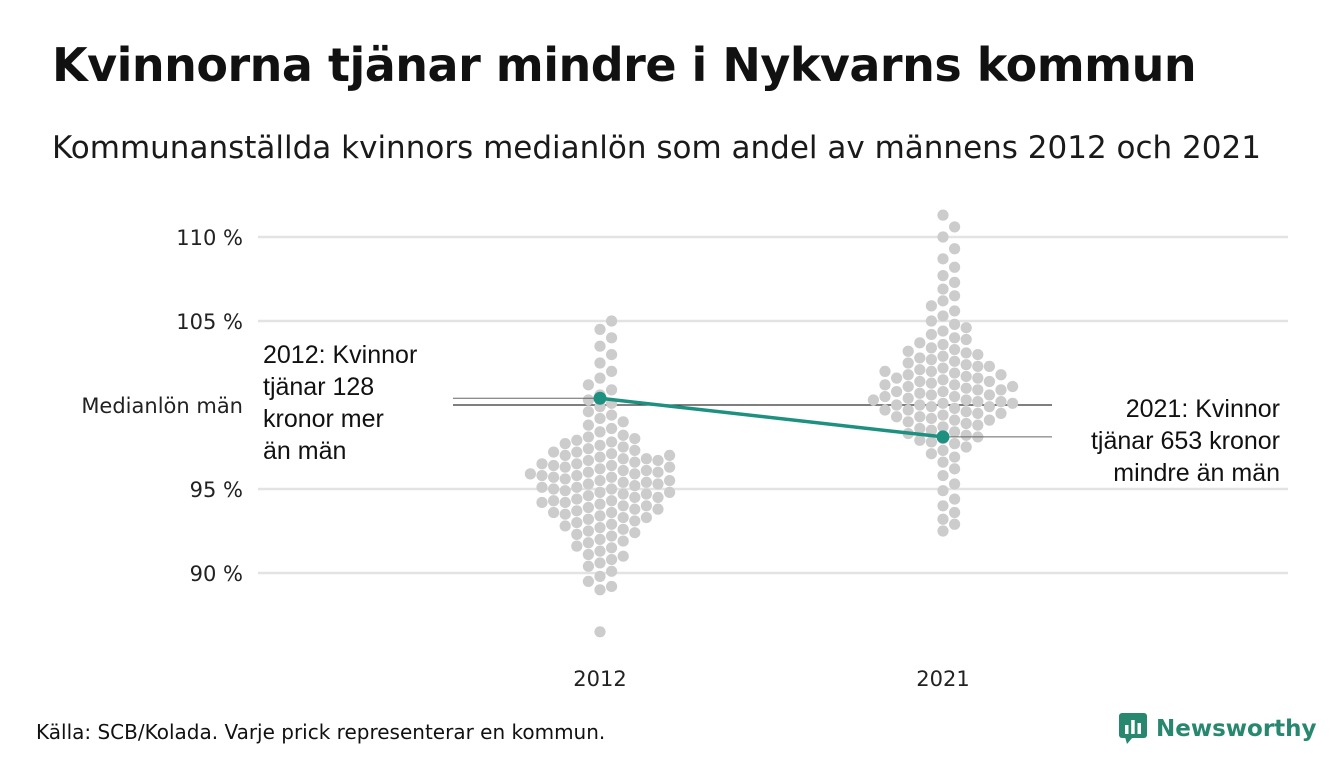 Image resolution: width=1340 pixels, height=780 pixels. What do you see at coordinates (209, 322) in the screenshot?
I see `y-tick-label: 105 %` at bounding box center [209, 322].